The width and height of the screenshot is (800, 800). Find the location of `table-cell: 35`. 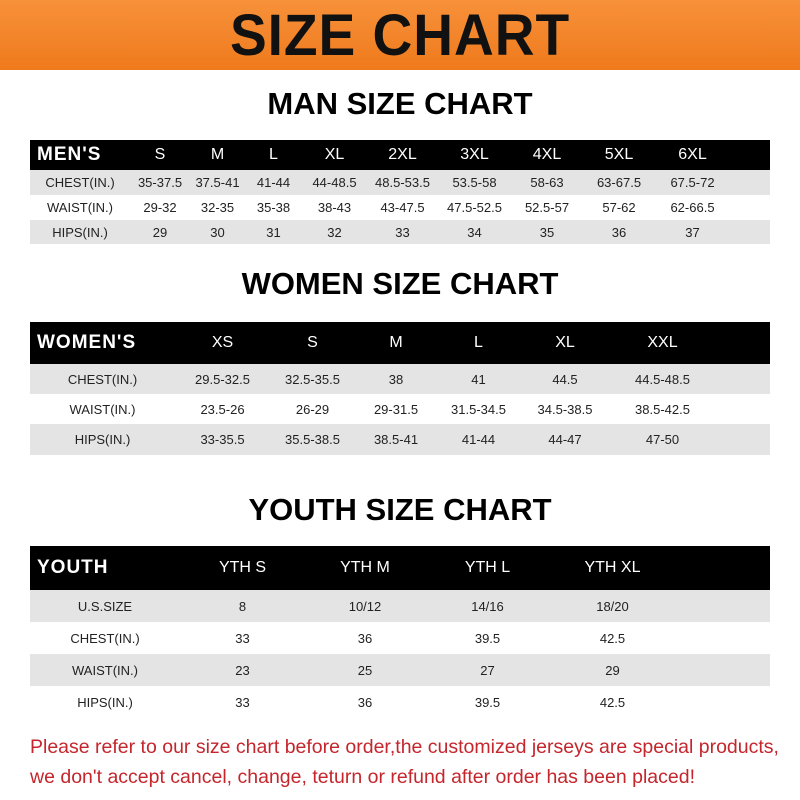

table-cell: 35 is located at coordinates (547, 232).